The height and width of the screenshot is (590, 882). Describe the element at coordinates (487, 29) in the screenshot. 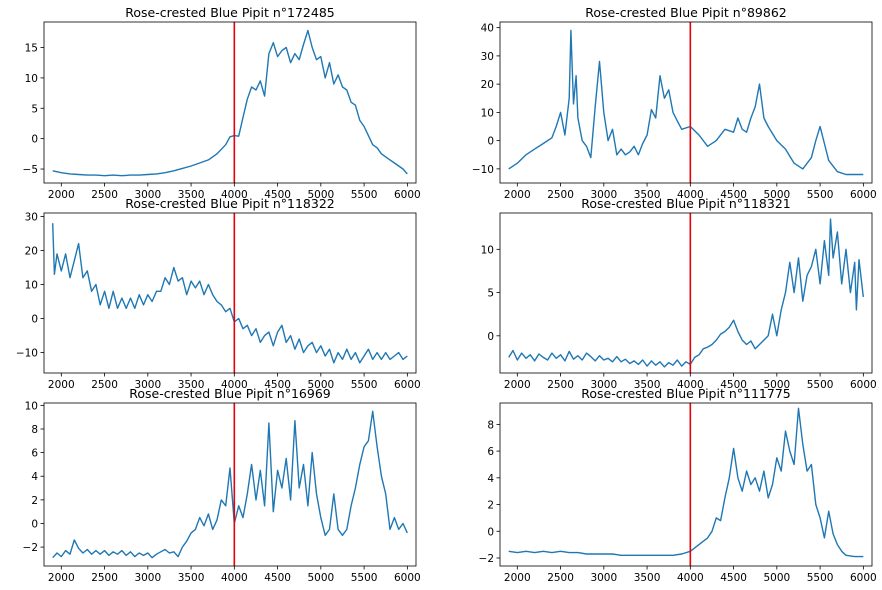

I see `y-tick-label: 40` at that location.